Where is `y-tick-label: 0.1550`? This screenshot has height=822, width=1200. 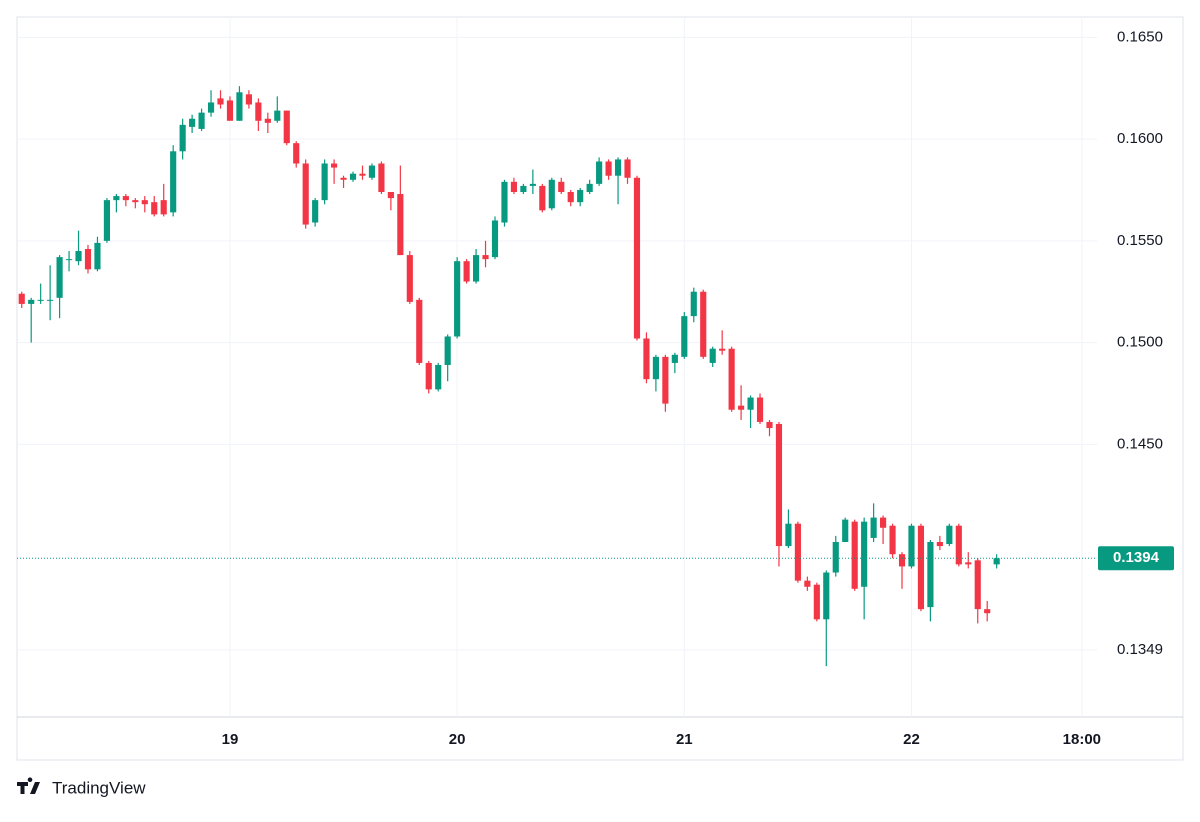
y-tick-label: 0.1550 is located at coordinates (1140, 240).